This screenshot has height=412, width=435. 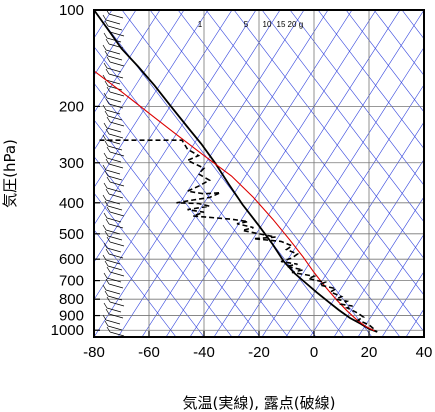 I want to click on y-tick-label: 800, so click(x=71, y=299).